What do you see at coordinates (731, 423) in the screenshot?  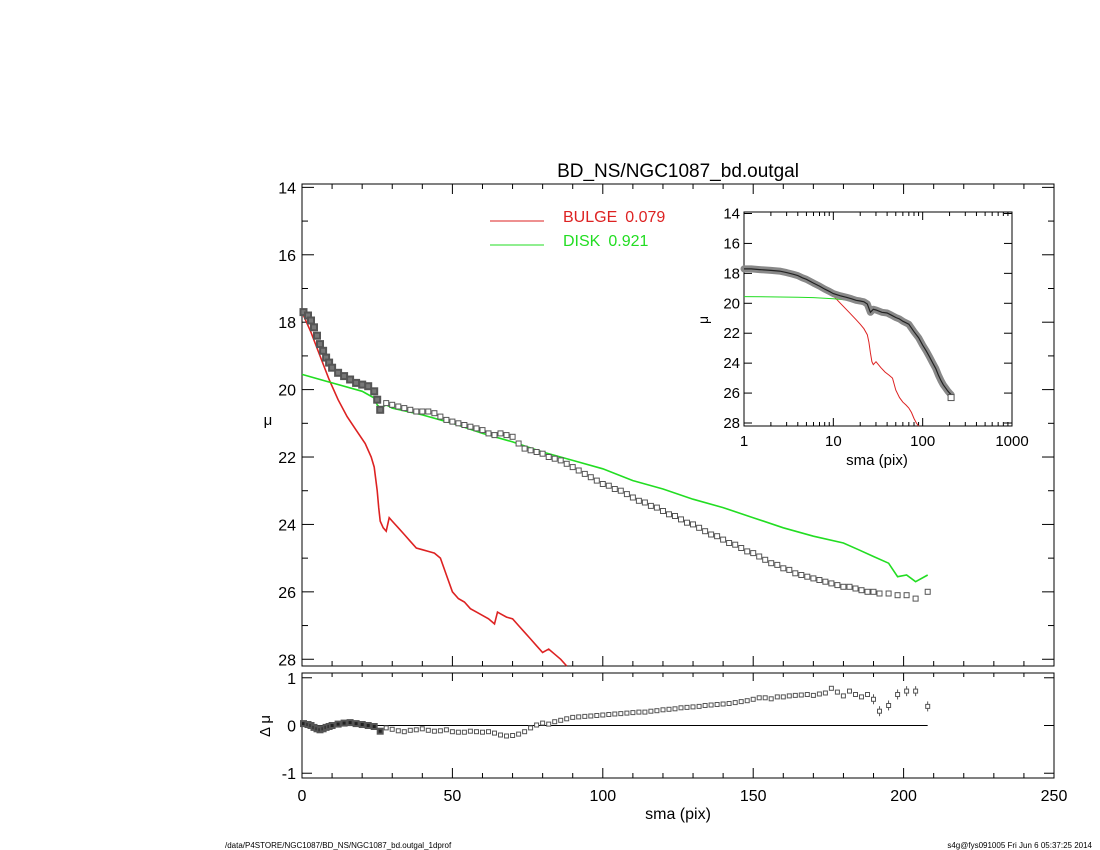 I see `inset-y-tick-label: 28` at bounding box center [731, 423].